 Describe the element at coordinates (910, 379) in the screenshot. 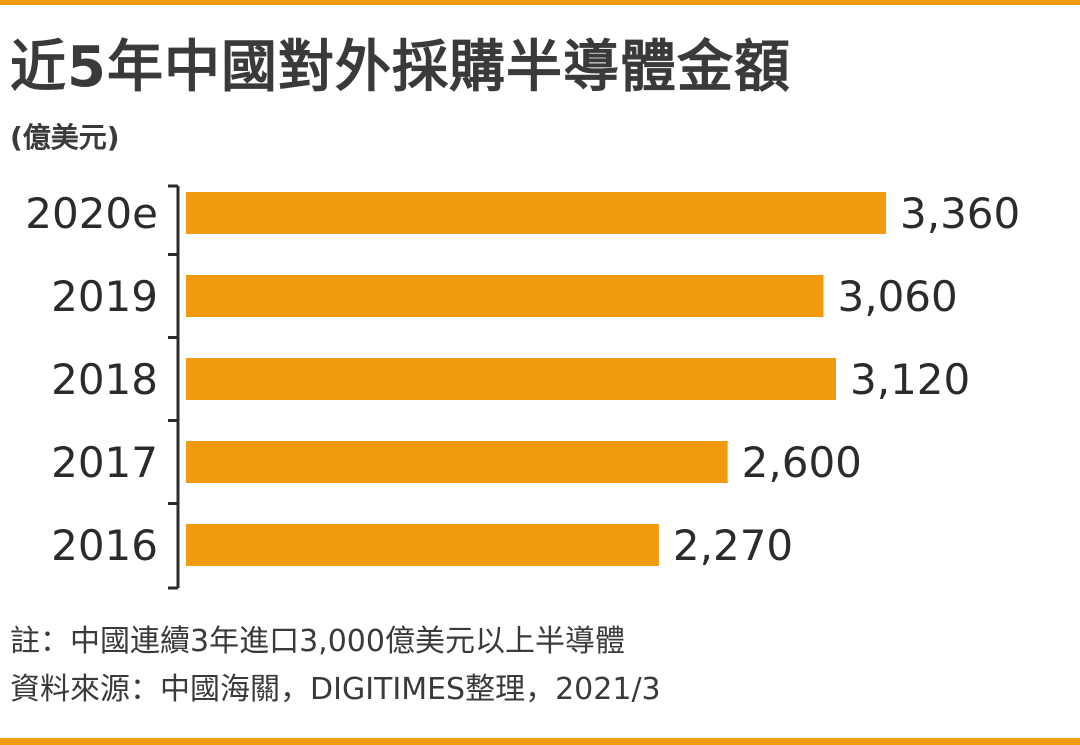

I see `value-label: 3,120` at that location.